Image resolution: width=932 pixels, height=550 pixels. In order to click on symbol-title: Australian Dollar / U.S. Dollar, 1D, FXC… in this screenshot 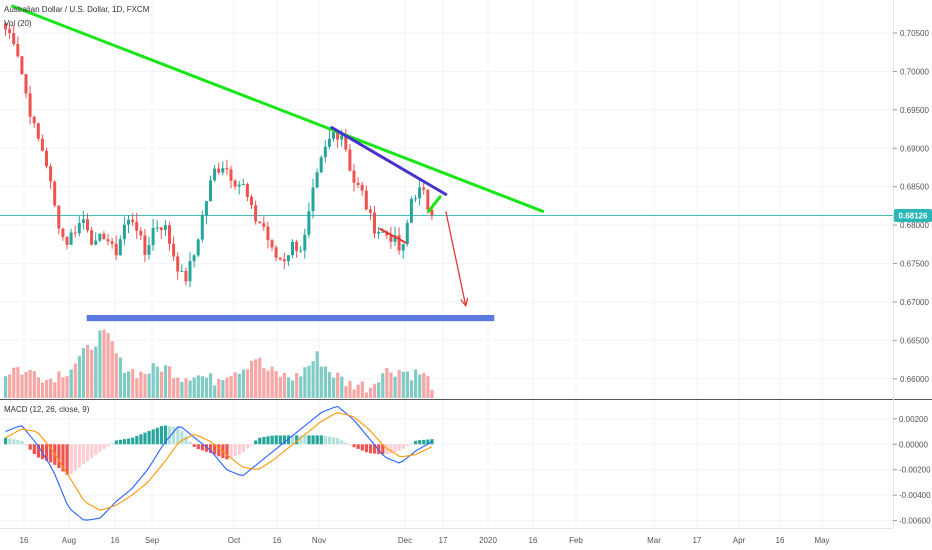, I will do `click(77, 9)`.